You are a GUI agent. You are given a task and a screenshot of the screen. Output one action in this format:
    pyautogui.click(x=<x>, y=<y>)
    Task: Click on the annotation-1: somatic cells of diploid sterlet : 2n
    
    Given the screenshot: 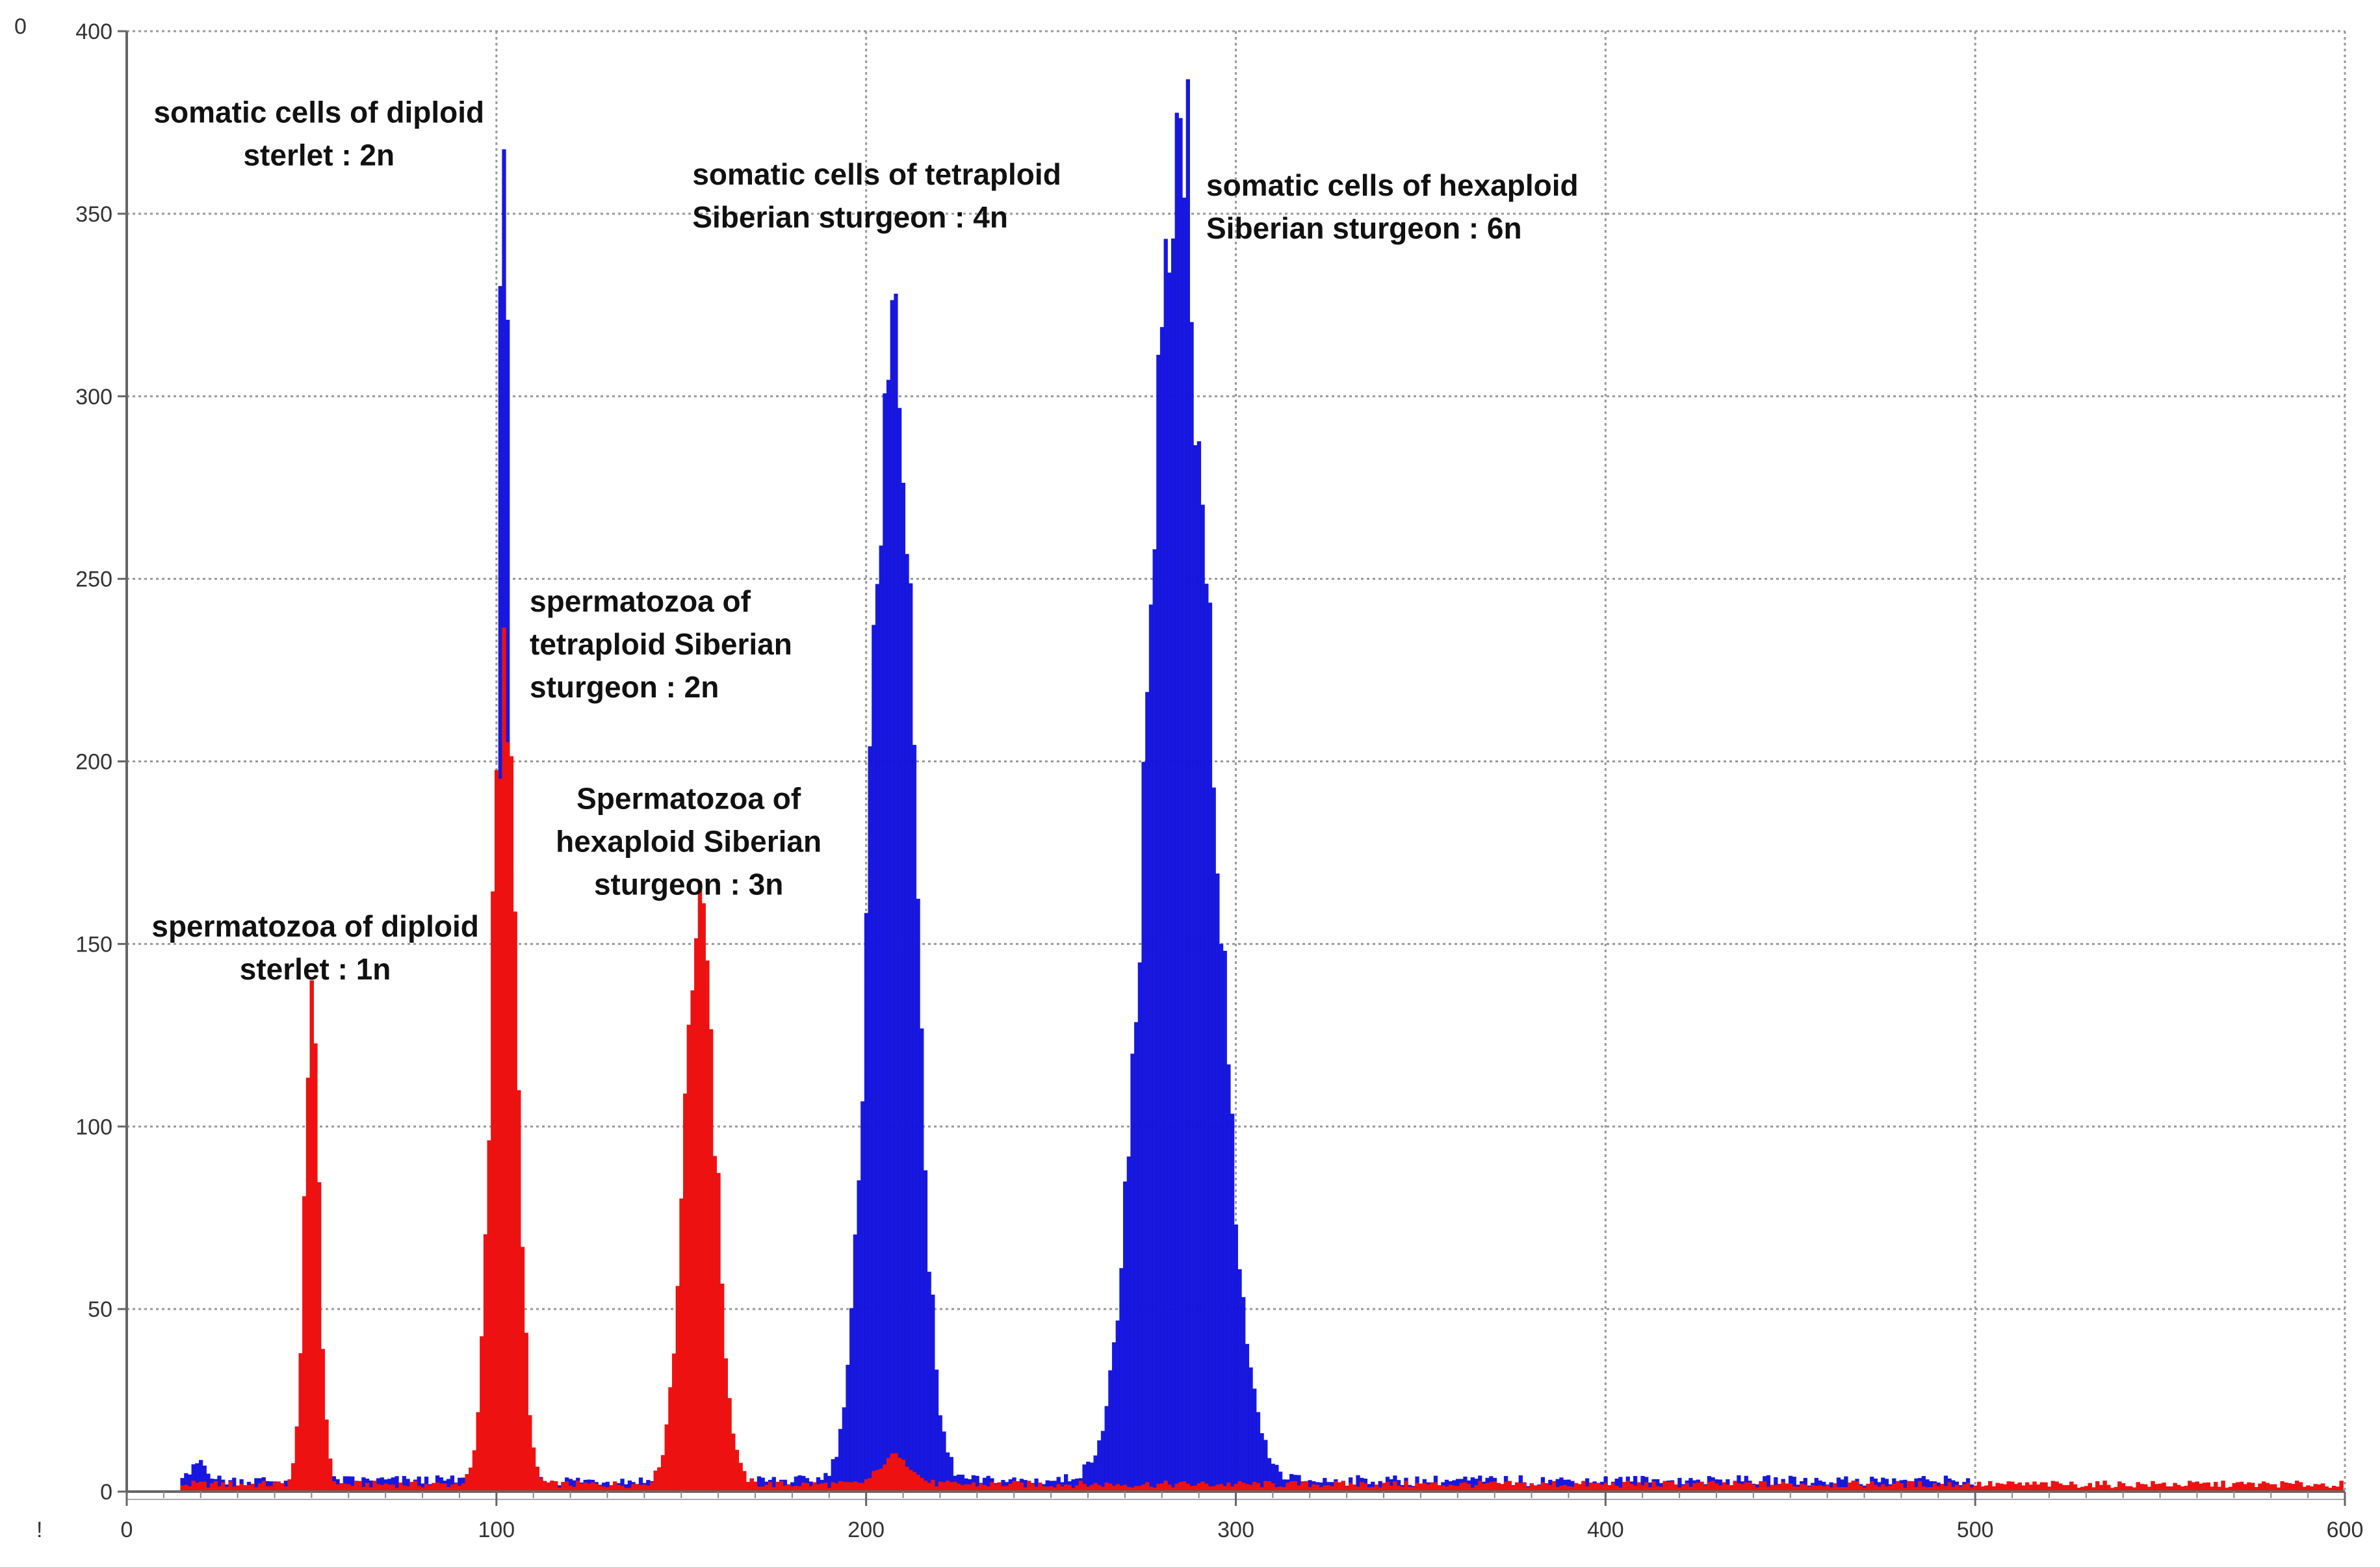 What is the action you would take?
    pyautogui.click(x=318, y=133)
    